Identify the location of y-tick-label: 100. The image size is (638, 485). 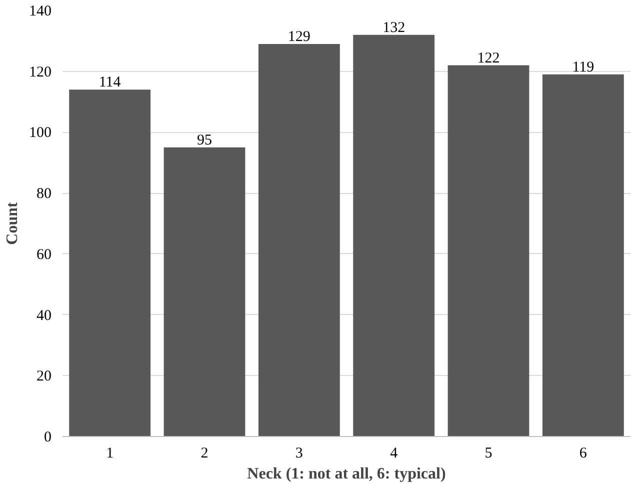
(40, 133).